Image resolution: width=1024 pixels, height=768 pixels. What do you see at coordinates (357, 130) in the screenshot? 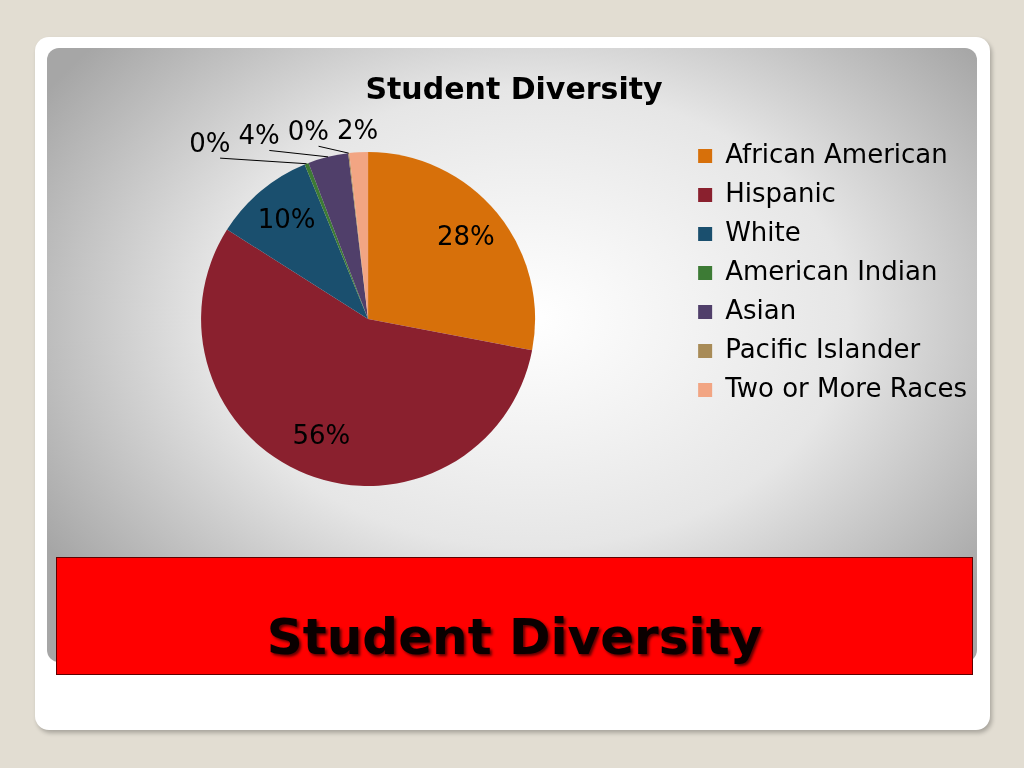
I see `data-label: 2%` at bounding box center [357, 130].